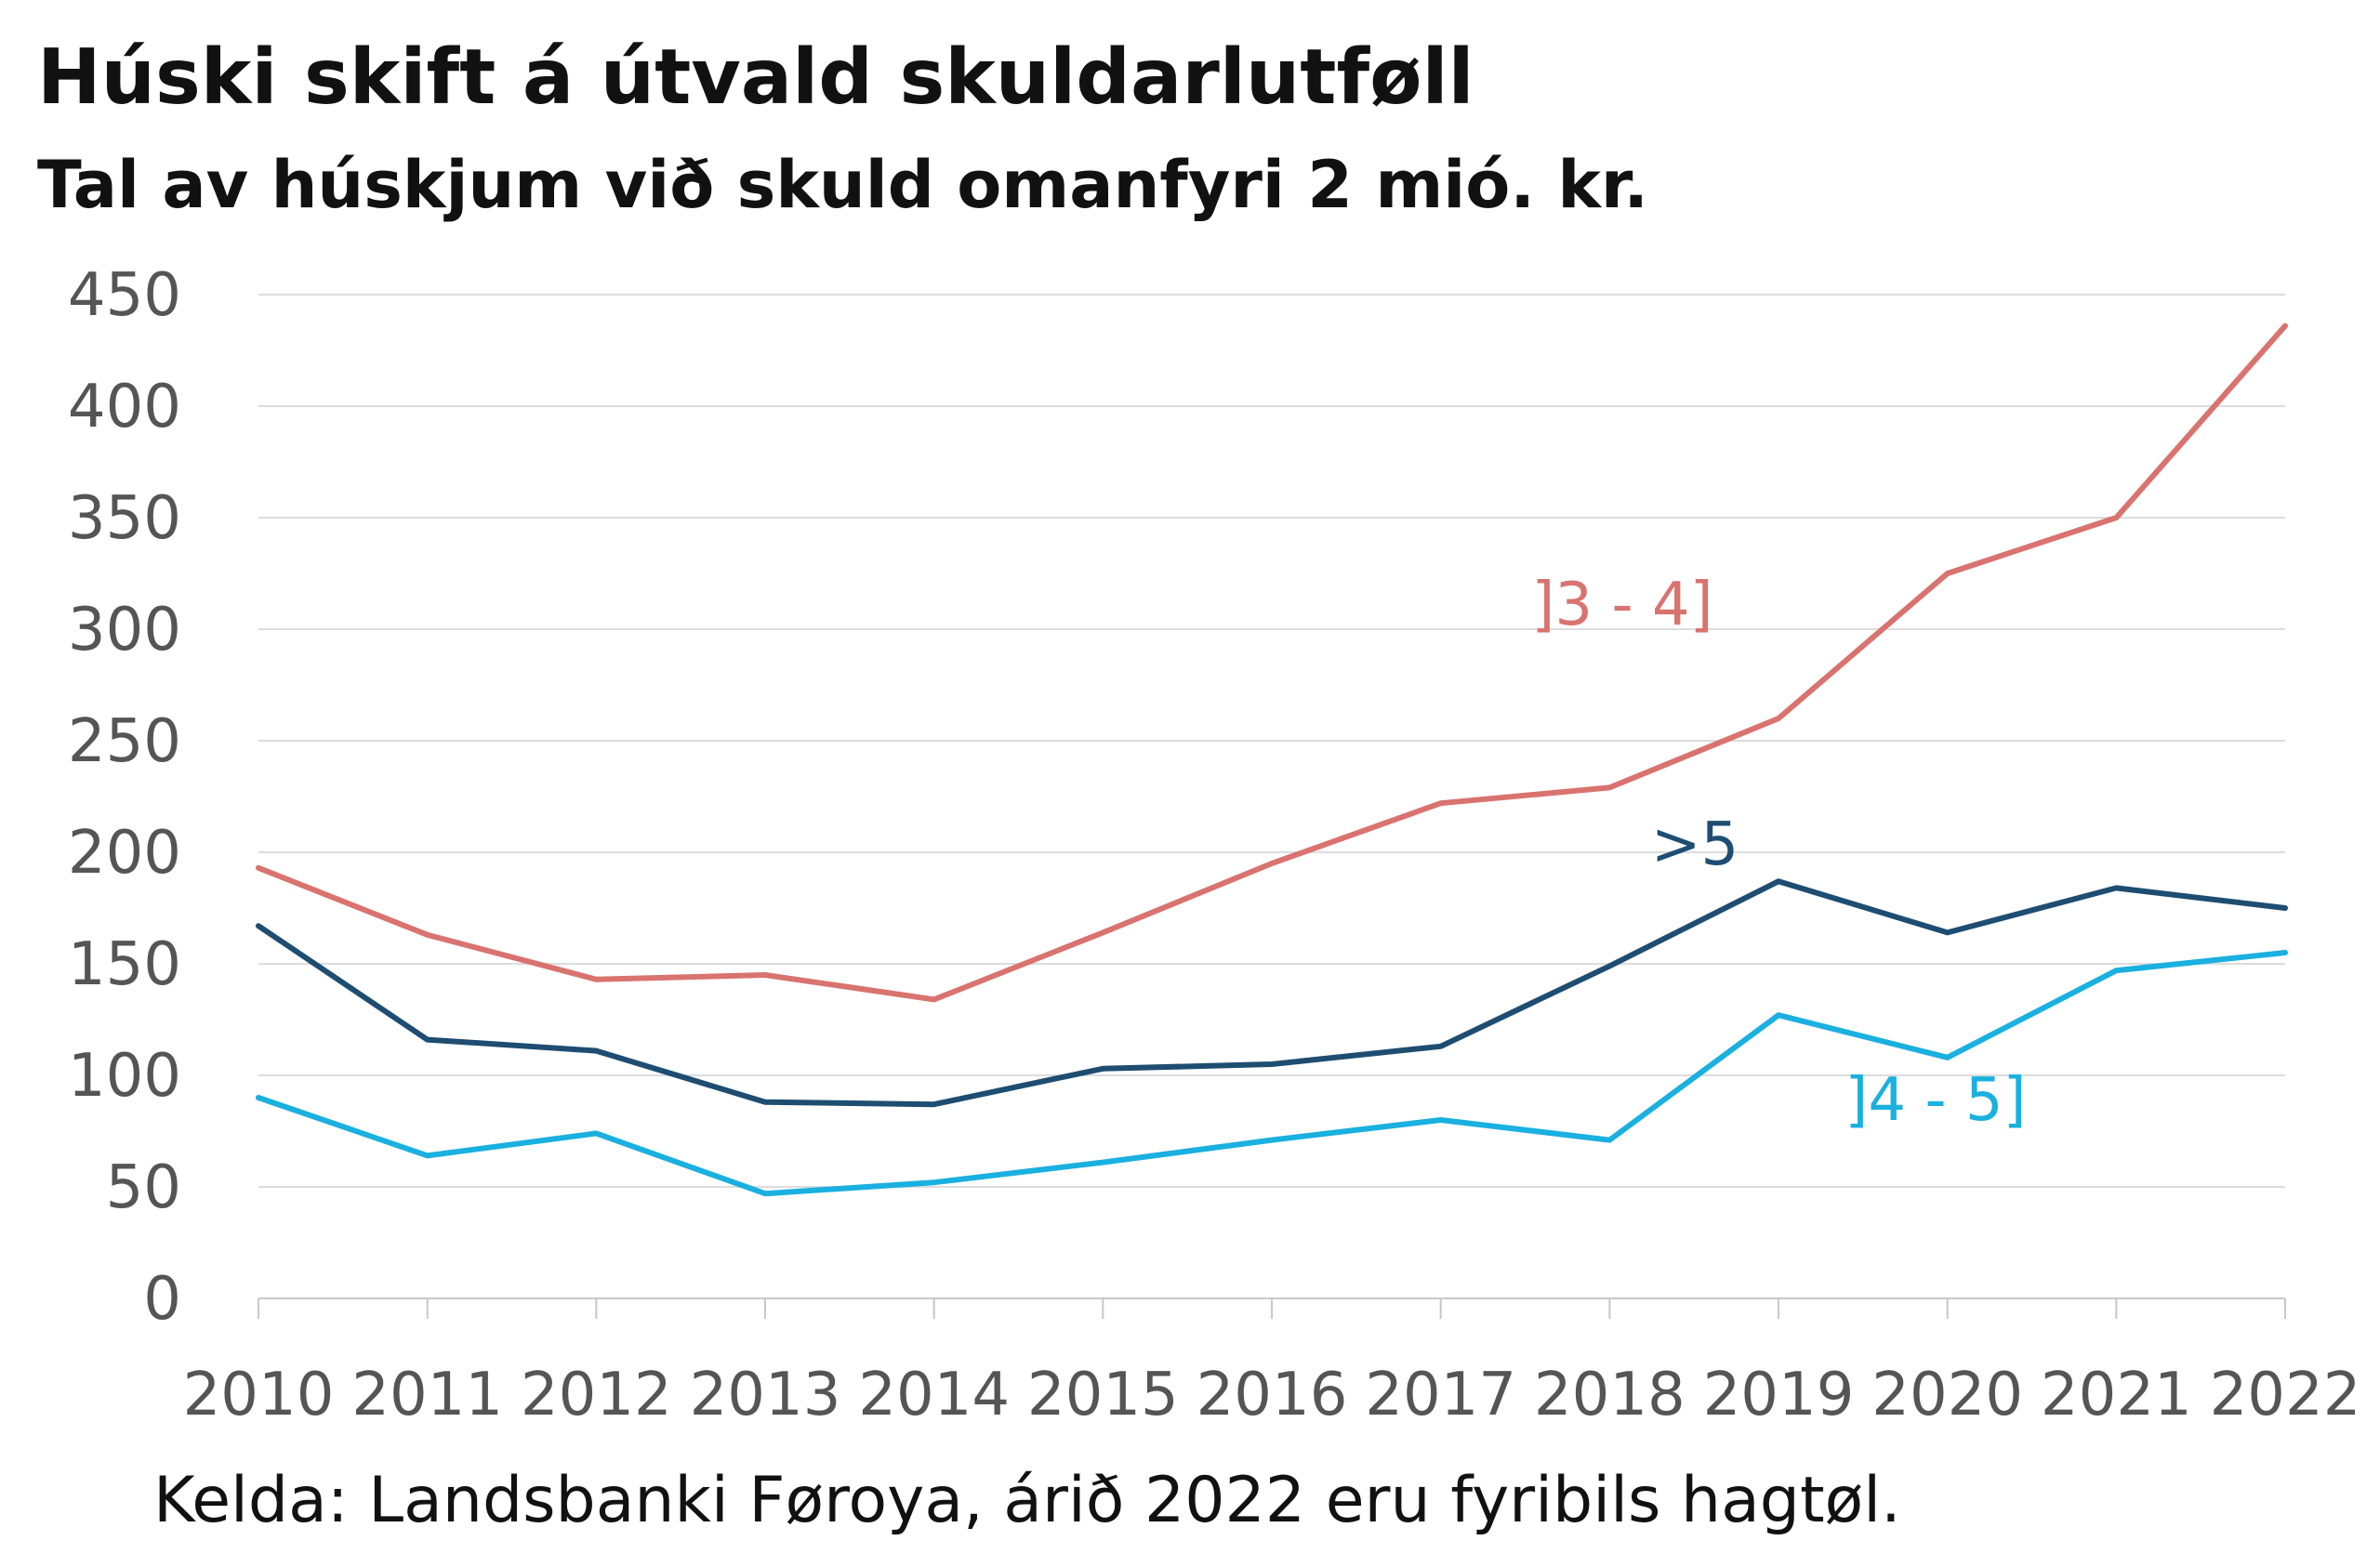 The width and height of the screenshot is (2380, 1554). Describe the element at coordinates (143, 1187) in the screenshot. I see `y-tick-label: 50` at that location.